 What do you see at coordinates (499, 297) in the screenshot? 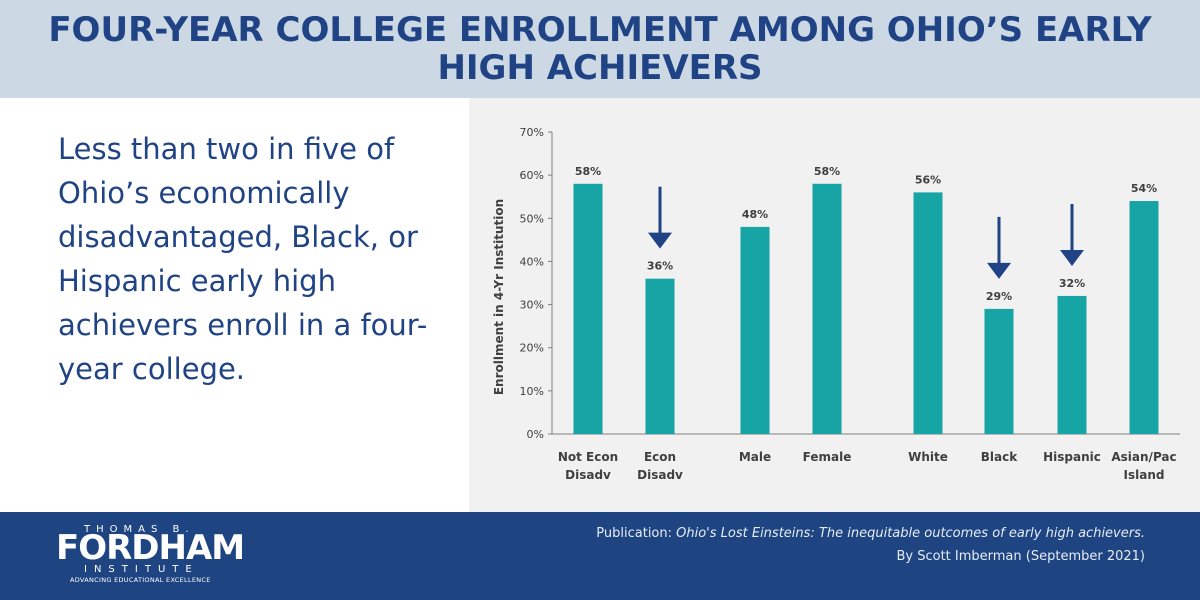
I see `y-axis-title: Enrollment in 4-Yr Institution` at bounding box center [499, 297].